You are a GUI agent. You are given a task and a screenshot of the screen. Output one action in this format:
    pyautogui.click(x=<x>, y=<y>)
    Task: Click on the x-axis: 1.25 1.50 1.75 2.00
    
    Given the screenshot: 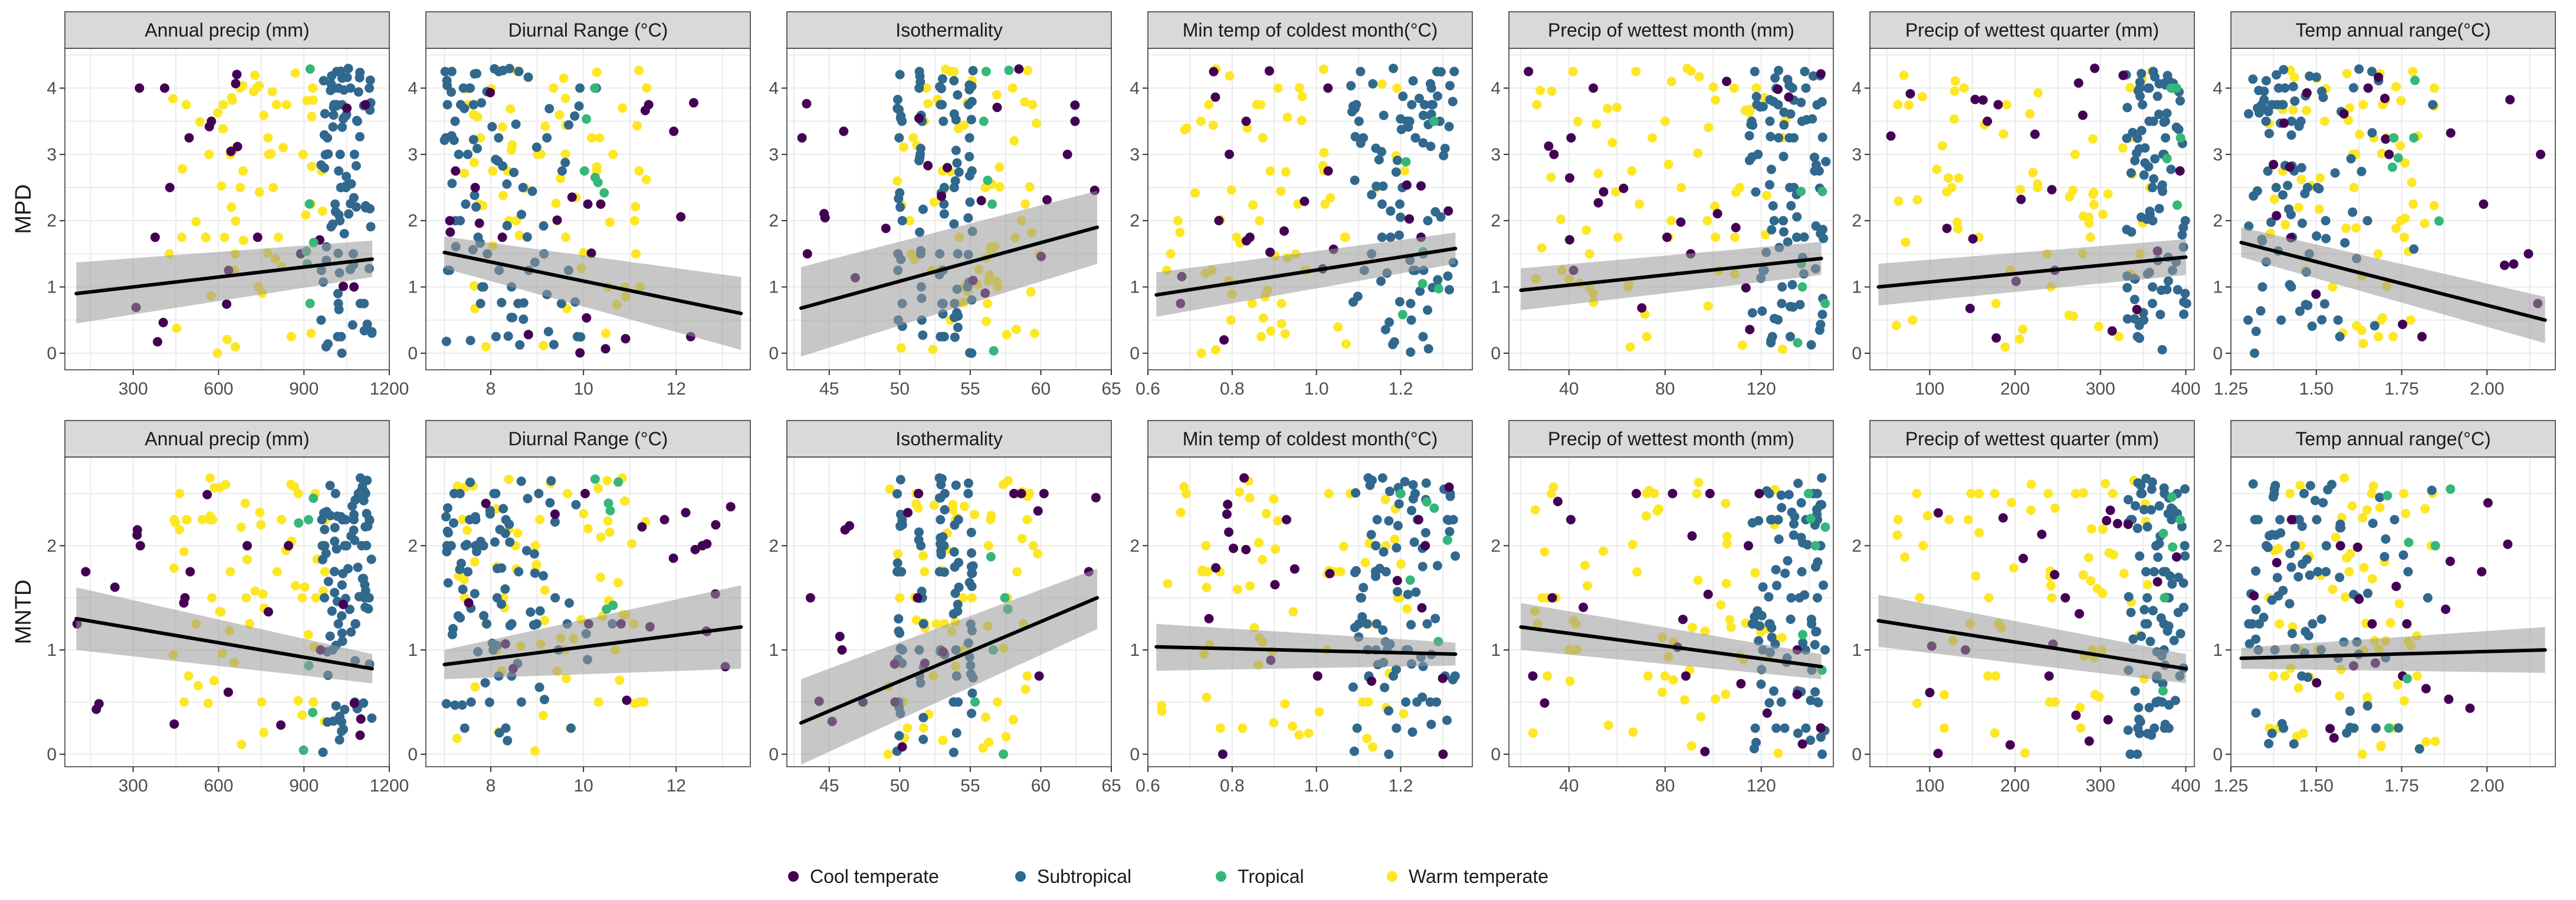 What is the action you would take?
    pyautogui.click(x=2359, y=781)
    